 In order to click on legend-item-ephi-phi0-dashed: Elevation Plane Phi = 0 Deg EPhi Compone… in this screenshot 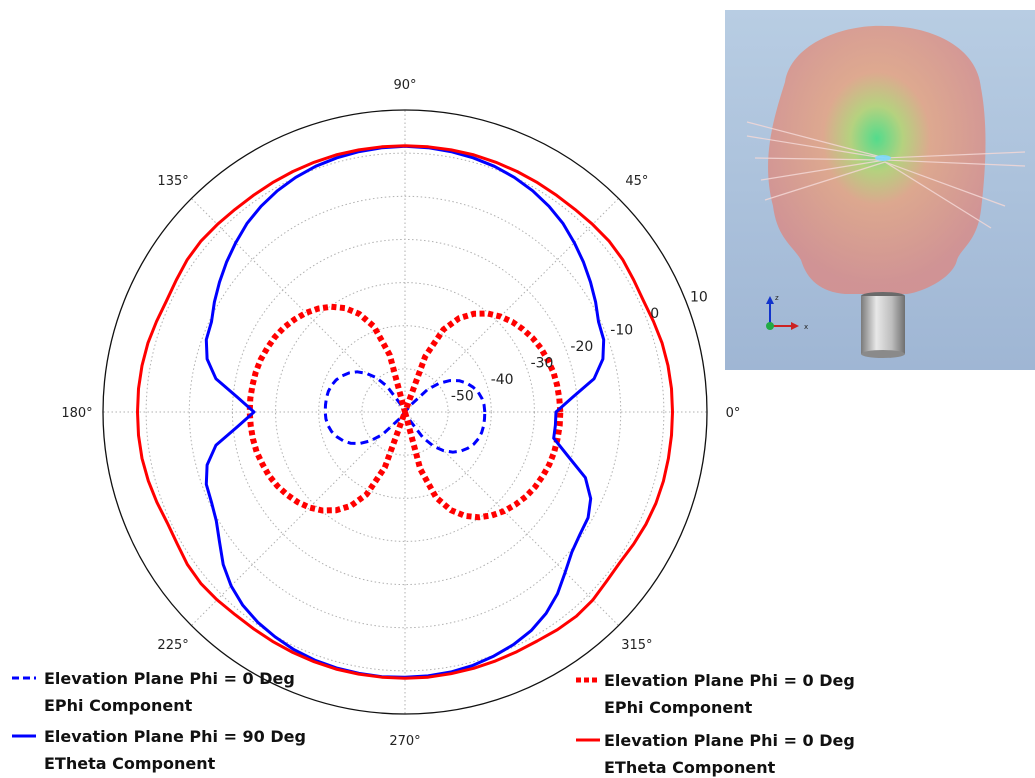, I will do `click(153, 692)`.